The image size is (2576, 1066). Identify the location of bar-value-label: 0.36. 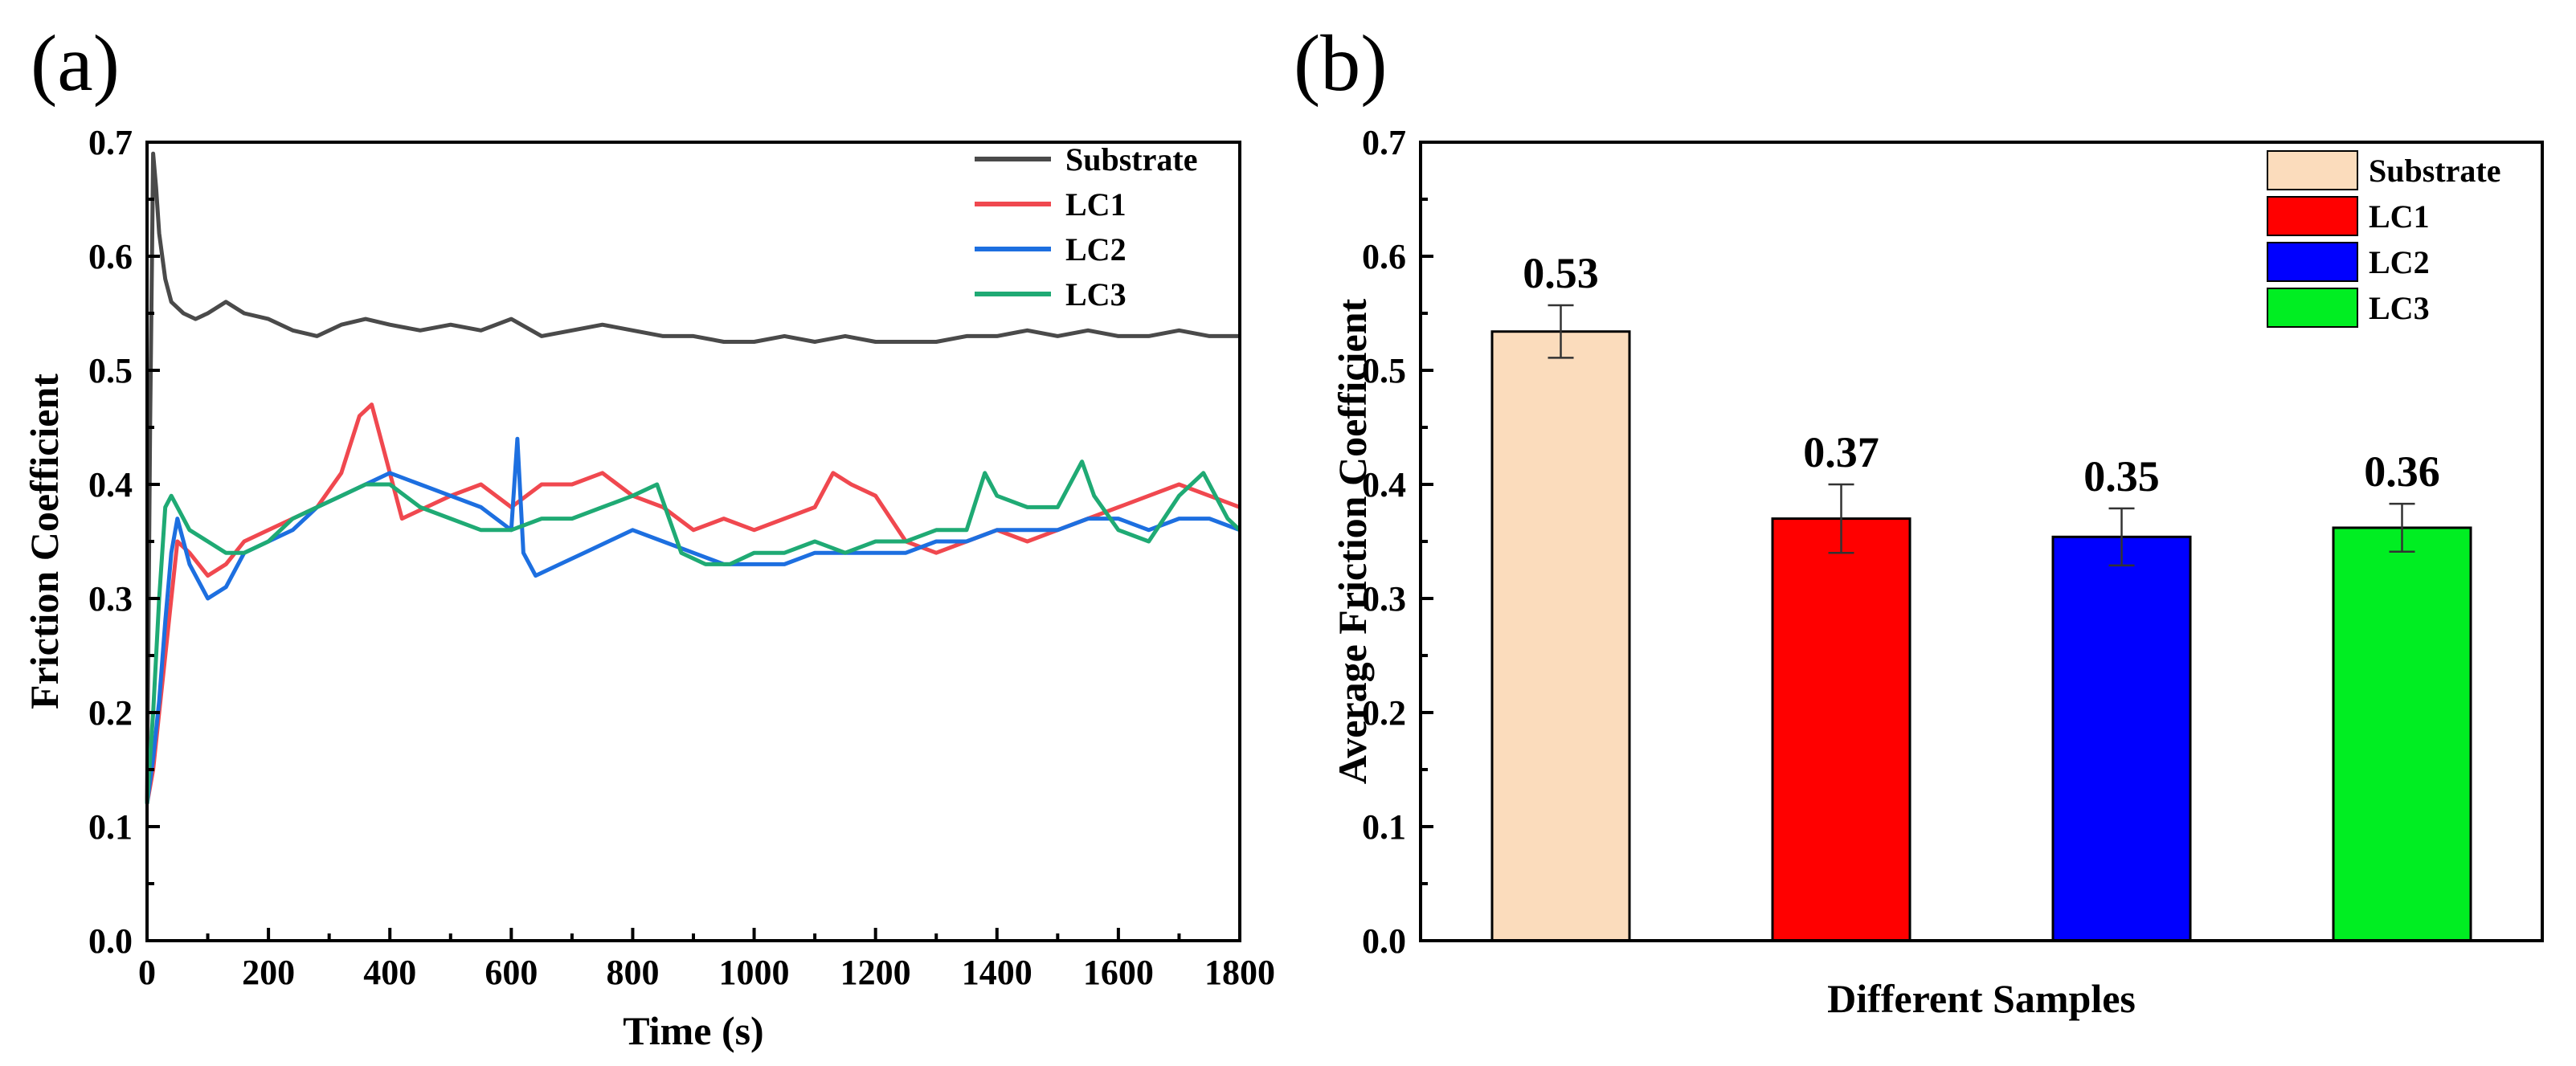
(2402, 471).